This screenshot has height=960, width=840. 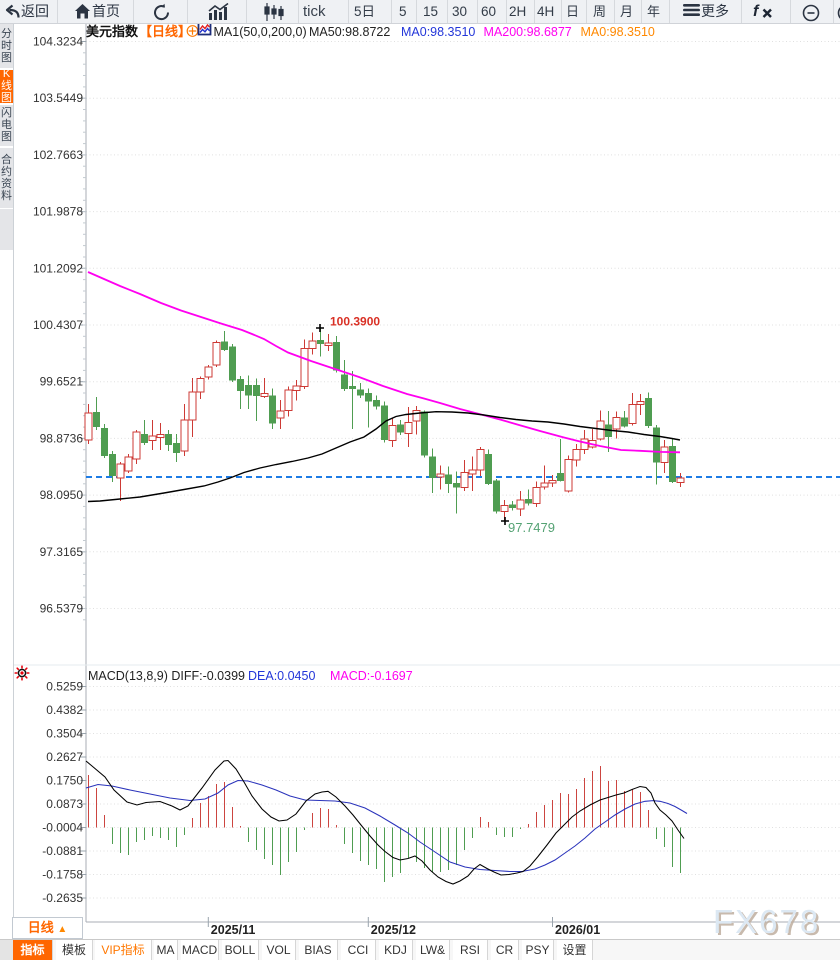 I want to click on svg-text: MA1(50,0,200,0), so click(x=260, y=32).